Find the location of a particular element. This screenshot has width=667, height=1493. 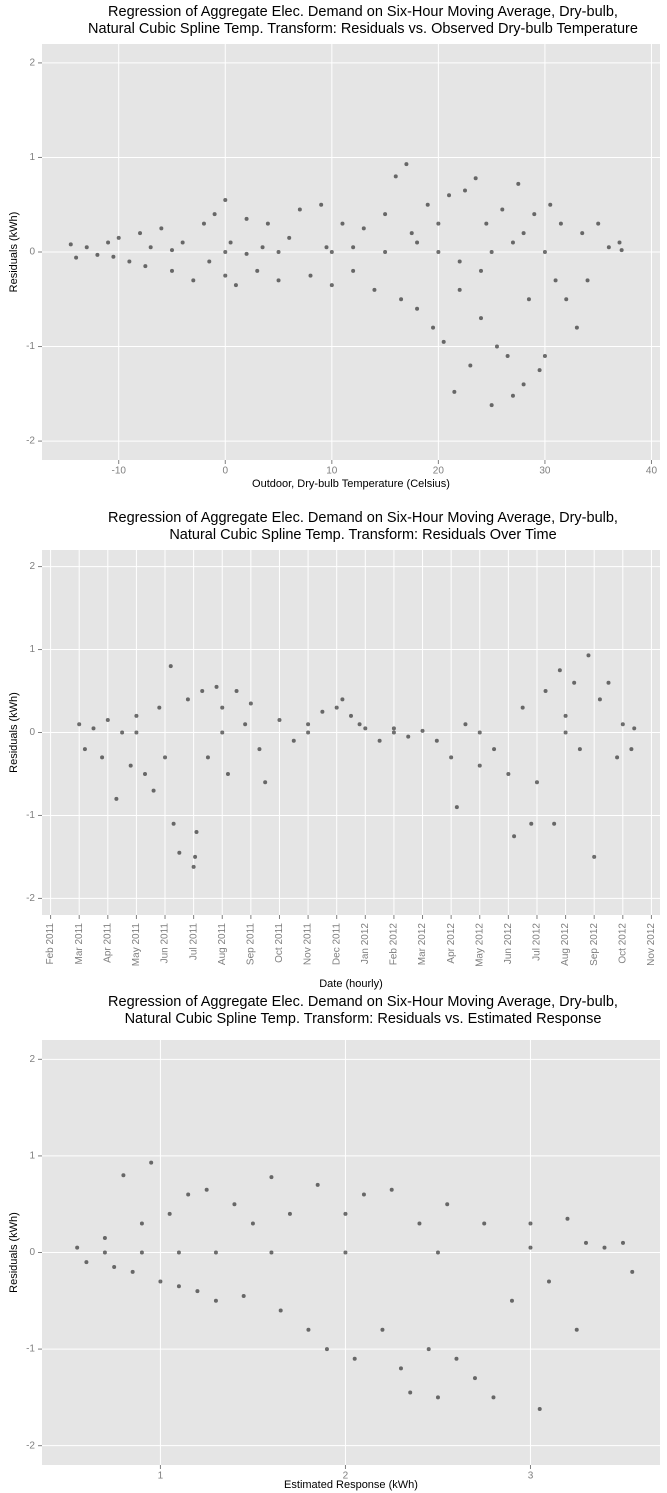

x-tick-label: Aug 2011 is located at coordinates (222, 944).